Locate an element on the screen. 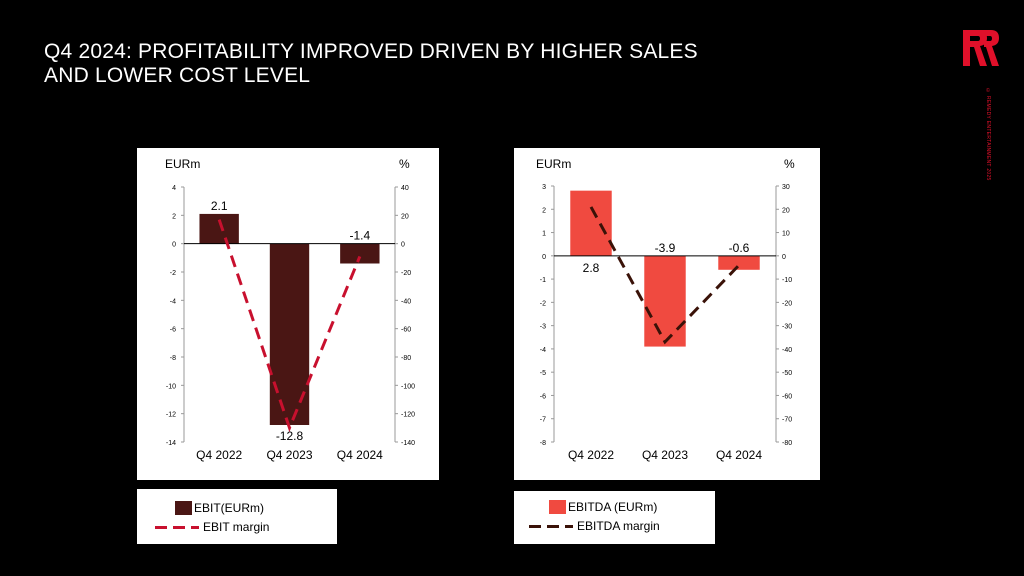  ebitda-y2tick-label: -70 is located at coordinates (787, 420).